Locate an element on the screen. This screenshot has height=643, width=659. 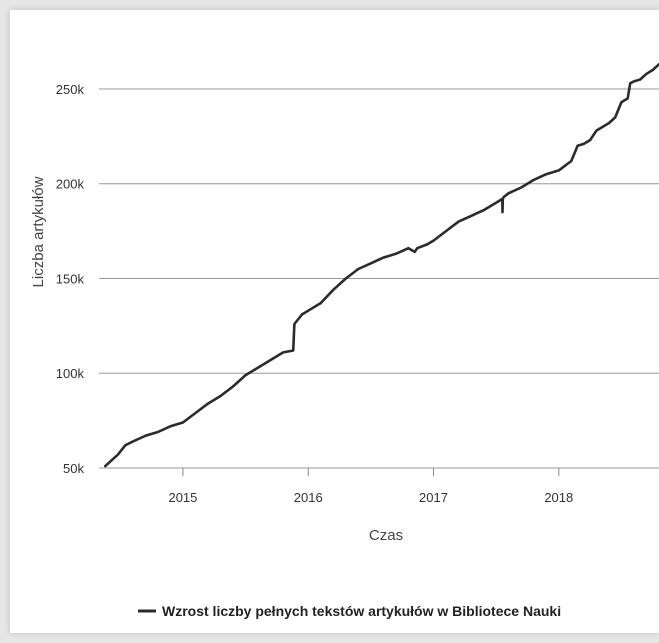
y-tick-labels: 50k 100k 150k 200k 250k is located at coordinates (70, 279).